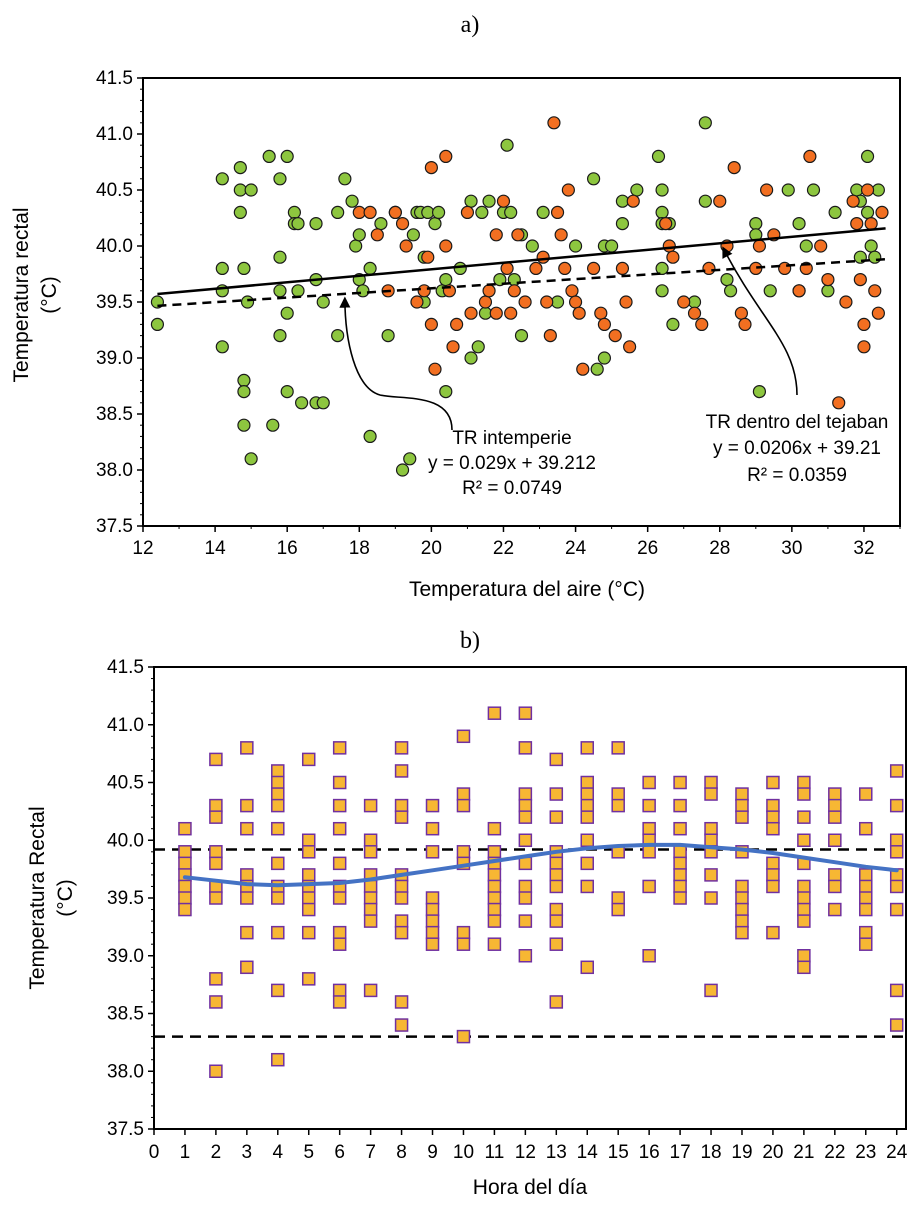 The width and height of the screenshot is (912, 1207). What do you see at coordinates (216, 548) in the screenshot?
I see `panel-a-x-tick-label: 14` at bounding box center [216, 548].